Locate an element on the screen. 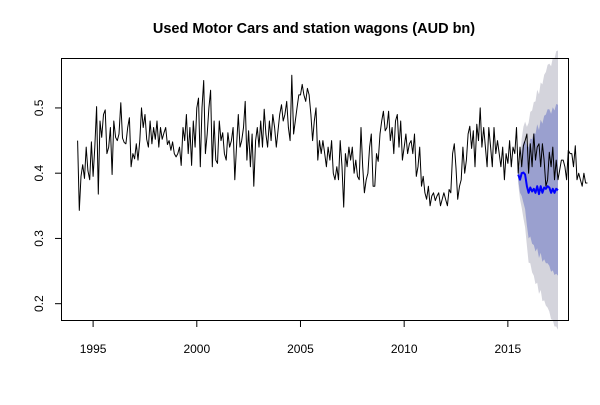  y-tick-label: 0.2 is located at coordinates (39, 303).